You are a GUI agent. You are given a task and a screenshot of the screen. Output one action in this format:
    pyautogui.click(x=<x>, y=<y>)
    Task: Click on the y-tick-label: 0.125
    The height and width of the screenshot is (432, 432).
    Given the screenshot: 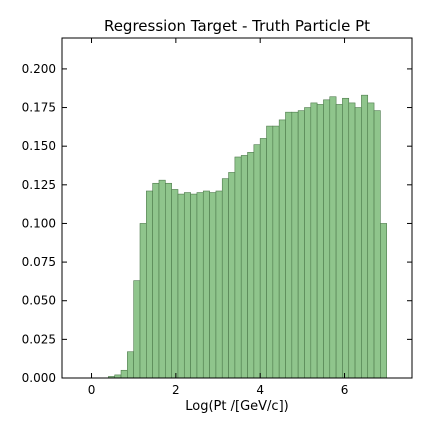 What is the action you would take?
    pyautogui.click(x=39, y=185)
    